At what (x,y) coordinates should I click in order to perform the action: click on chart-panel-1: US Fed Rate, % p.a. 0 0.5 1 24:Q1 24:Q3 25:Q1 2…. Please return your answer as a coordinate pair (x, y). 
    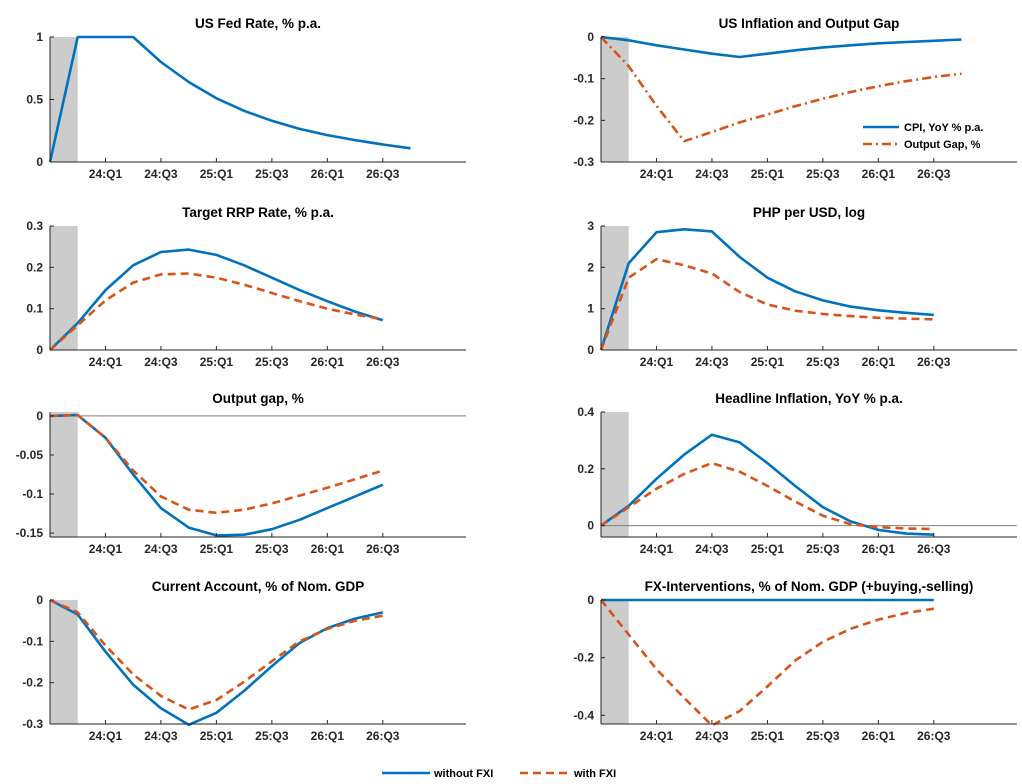
    Looking at the image, I should click on (246, 98).